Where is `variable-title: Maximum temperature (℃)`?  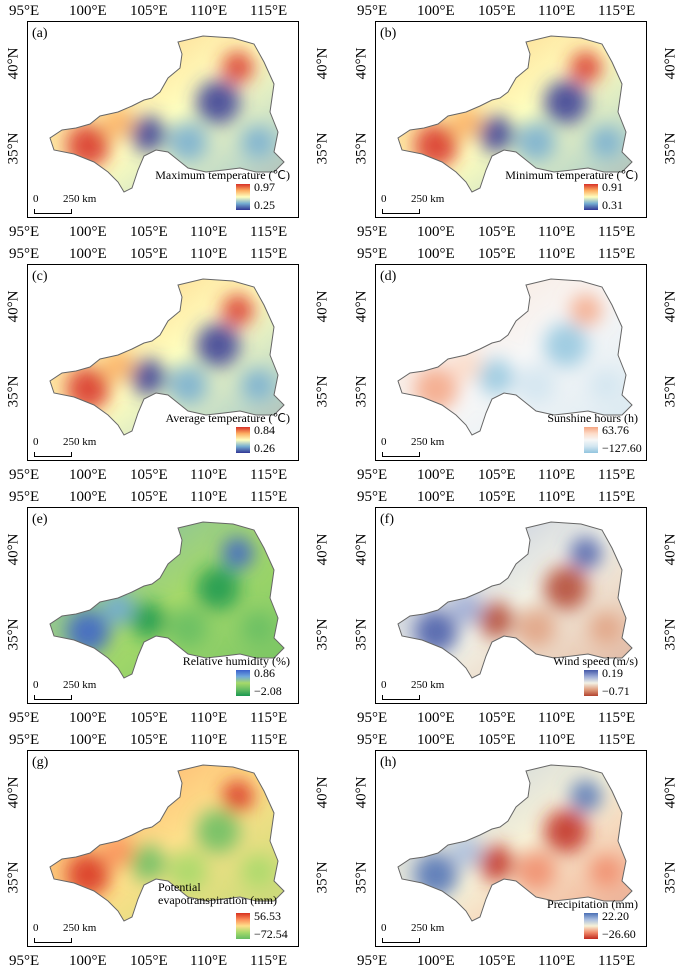 variable-title: Maximum temperature (℃) is located at coordinates (222, 175).